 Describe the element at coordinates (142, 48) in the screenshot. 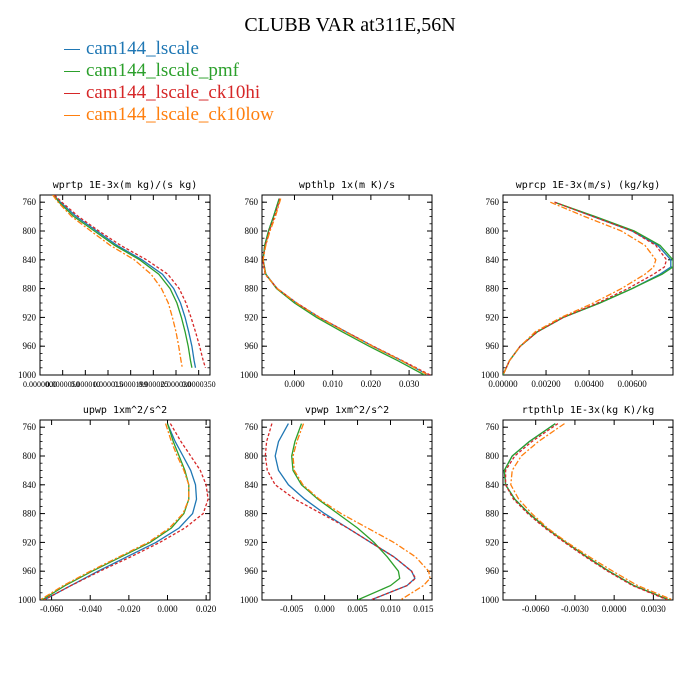

I see `legend-label: cam144_lscale` at that location.